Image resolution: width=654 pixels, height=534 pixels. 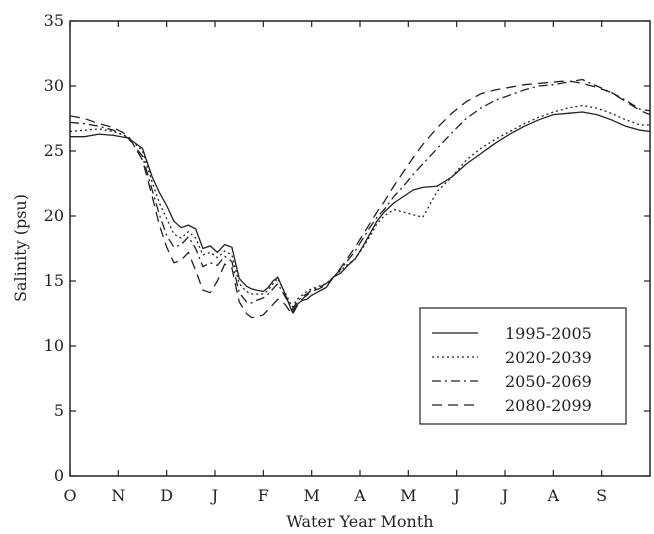 What do you see at coordinates (548, 333) in the screenshot?
I see `legend-label-1995-2005: 1995-2005` at bounding box center [548, 333].